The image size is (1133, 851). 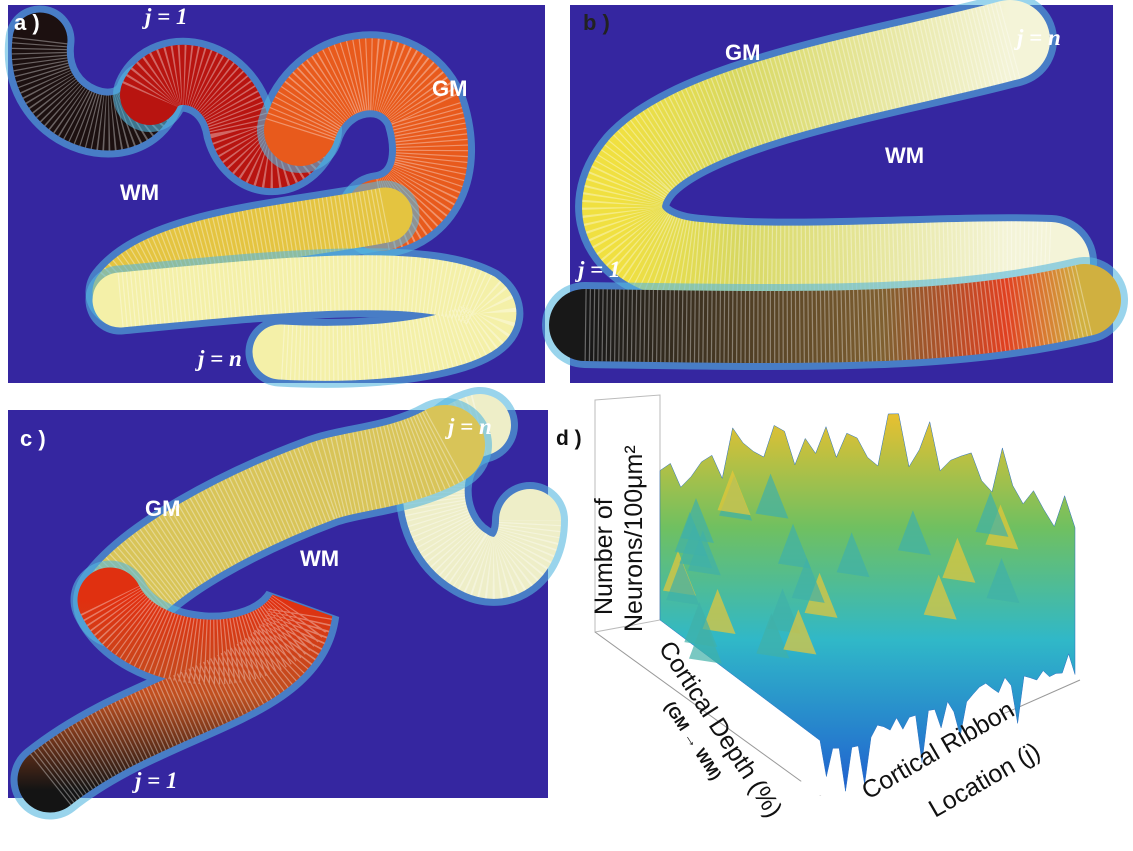 What do you see at coordinates (596, 22) in the screenshot?
I see `panel-label: b )` at bounding box center [596, 22].